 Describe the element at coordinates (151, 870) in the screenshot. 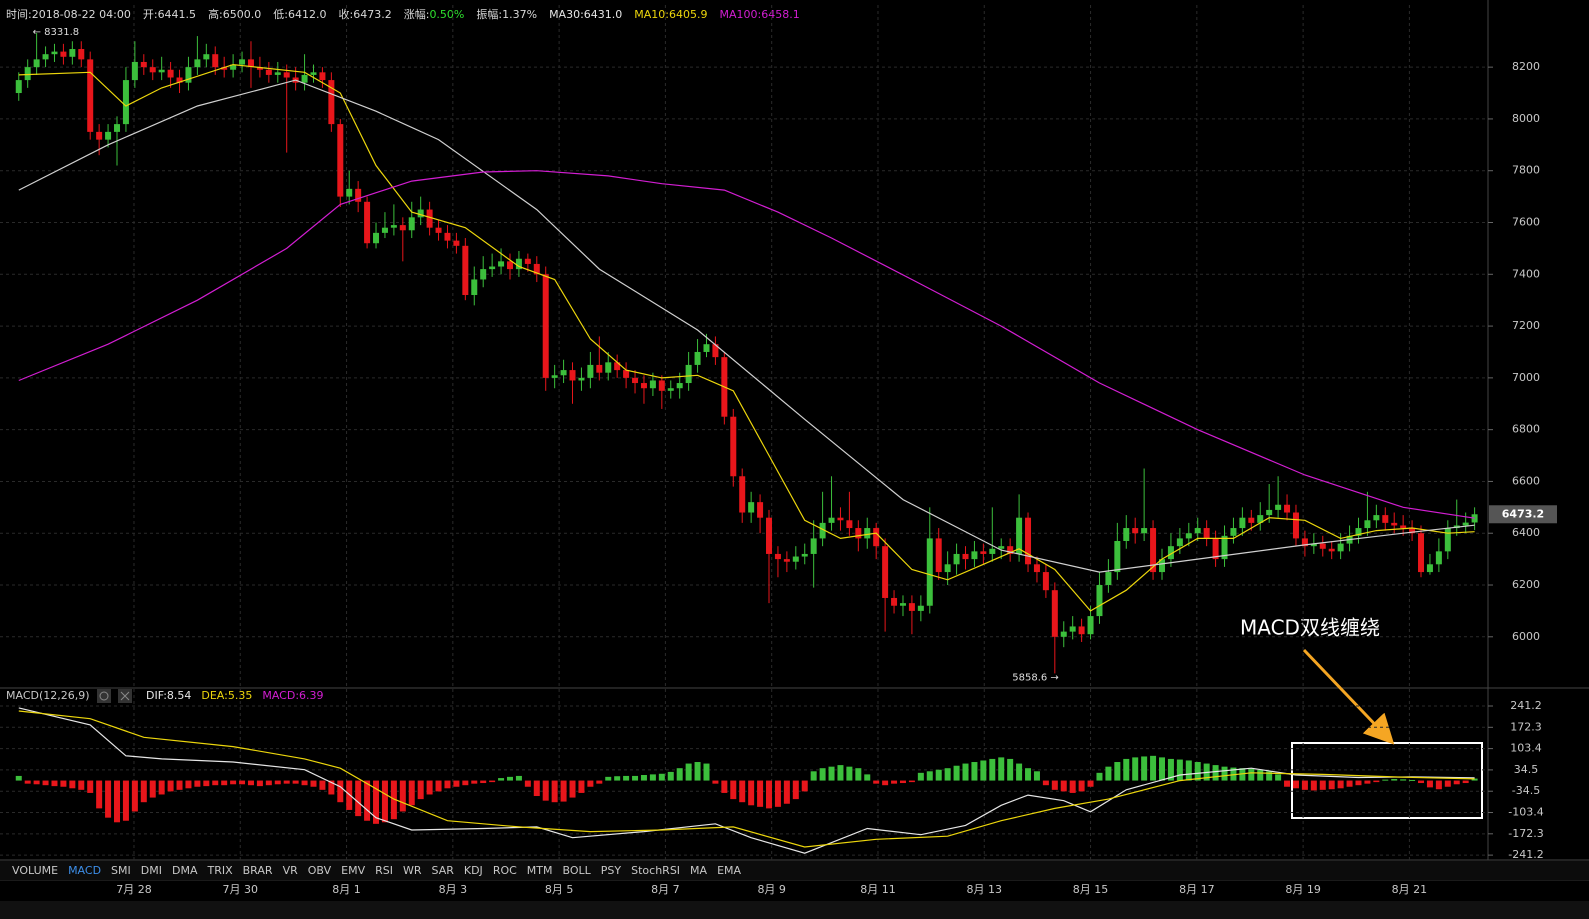

I see `indicator-tab: DMI` at that location.